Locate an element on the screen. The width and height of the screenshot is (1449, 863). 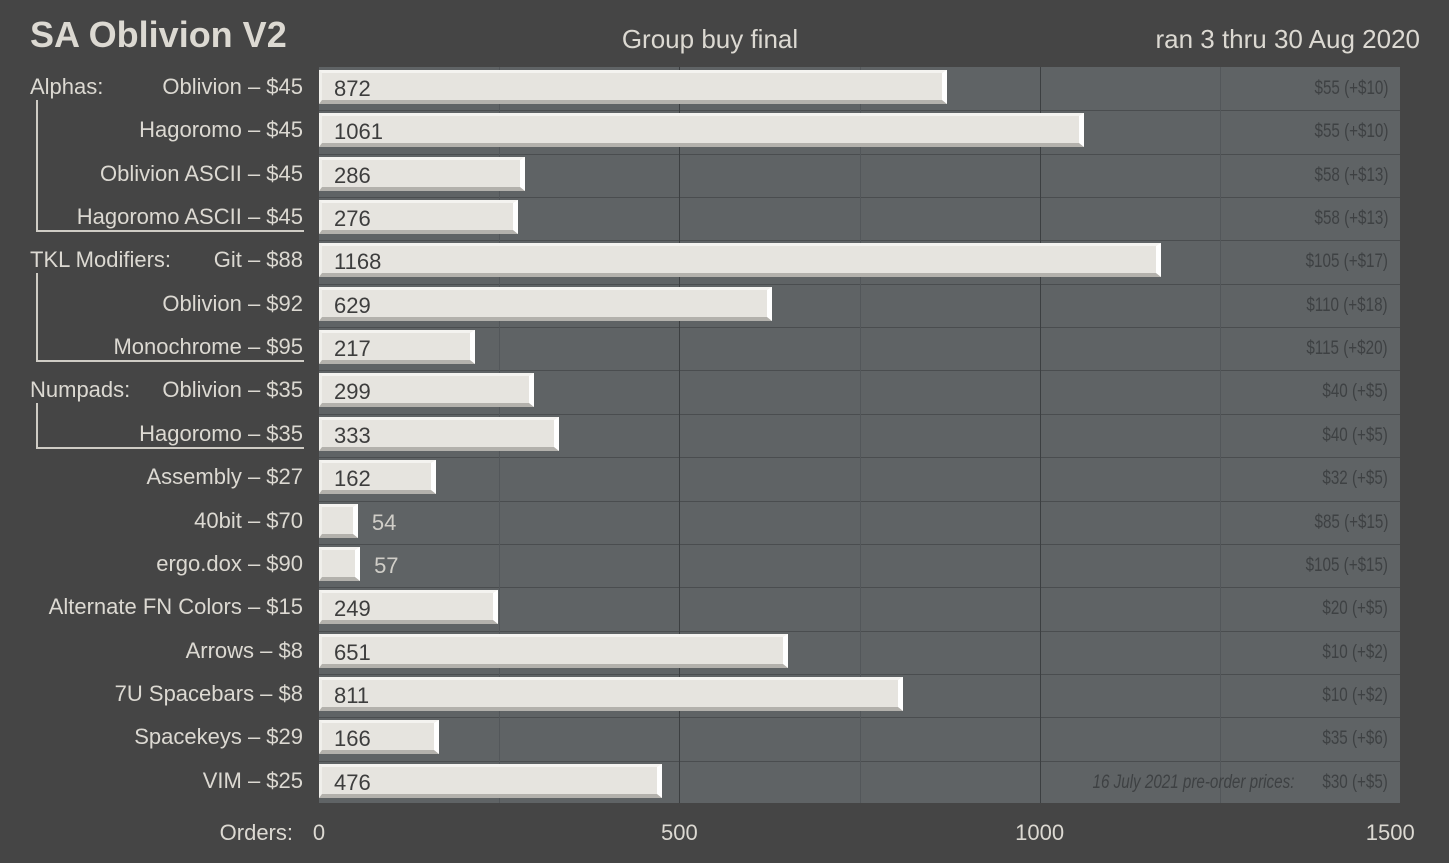
category-label: Spacekeys – $29 is located at coordinates (218, 737).